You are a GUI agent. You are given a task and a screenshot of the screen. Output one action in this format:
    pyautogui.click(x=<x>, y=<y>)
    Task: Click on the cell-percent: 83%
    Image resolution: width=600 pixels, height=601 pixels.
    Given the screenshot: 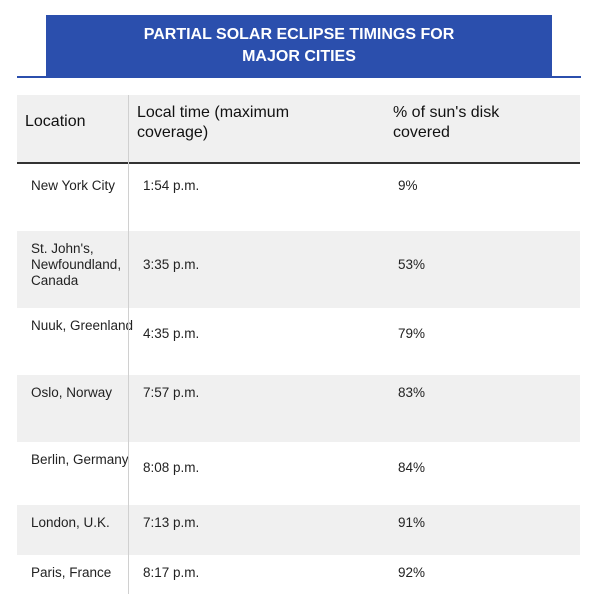 What is the action you would take?
    pyautogui.click(x=412, y=392)
    